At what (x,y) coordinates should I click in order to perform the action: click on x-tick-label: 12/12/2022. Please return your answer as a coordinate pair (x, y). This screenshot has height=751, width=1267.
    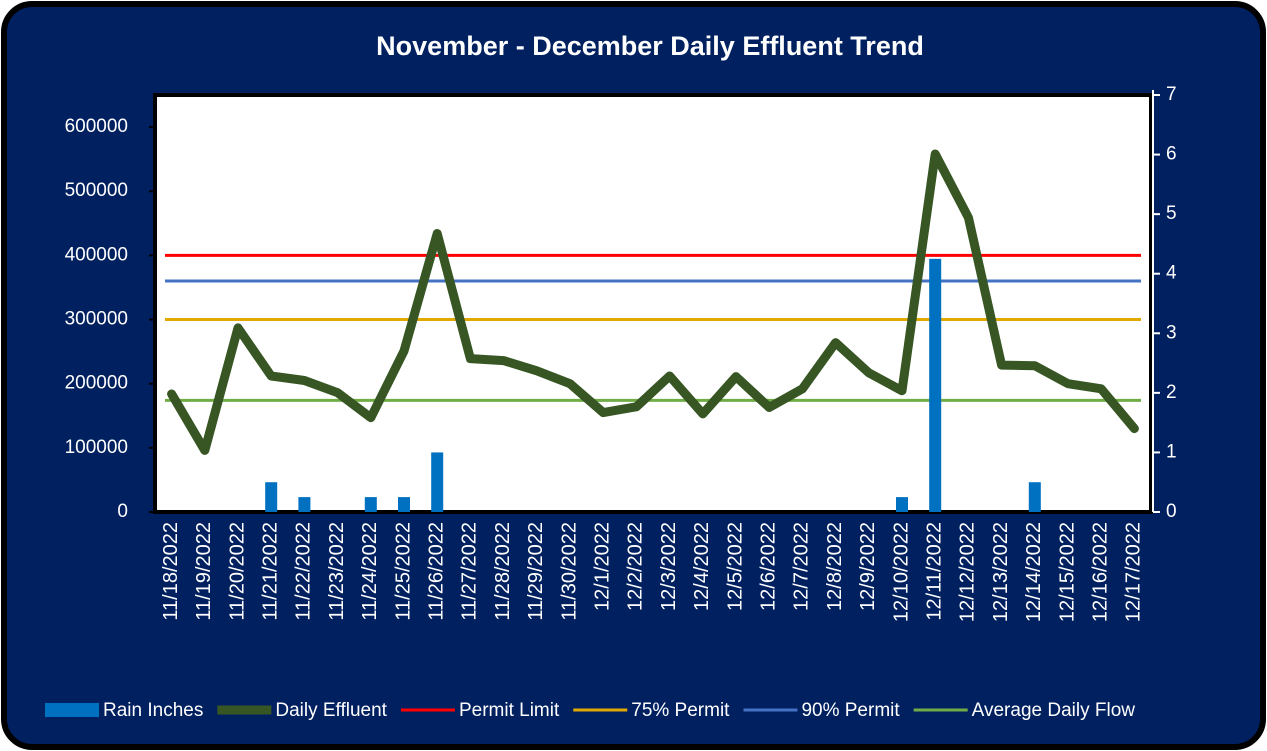
    Looking at the image, I should click on (968, 572).